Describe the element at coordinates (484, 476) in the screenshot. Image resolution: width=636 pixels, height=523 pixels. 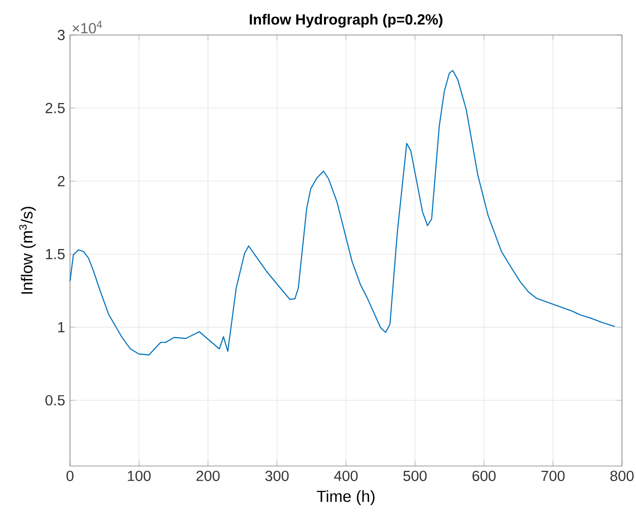
I see `x-tick-label: 600` at that location.